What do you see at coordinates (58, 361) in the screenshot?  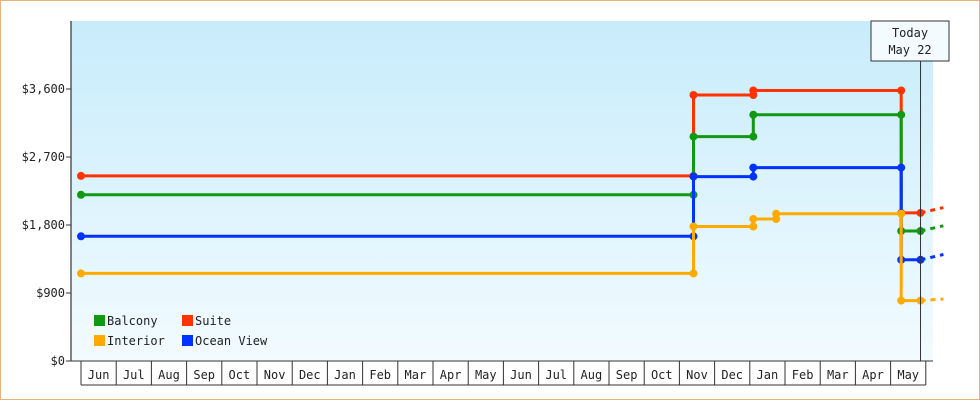 I see `y-tick-label: $0` at bounding box center [58, 361].